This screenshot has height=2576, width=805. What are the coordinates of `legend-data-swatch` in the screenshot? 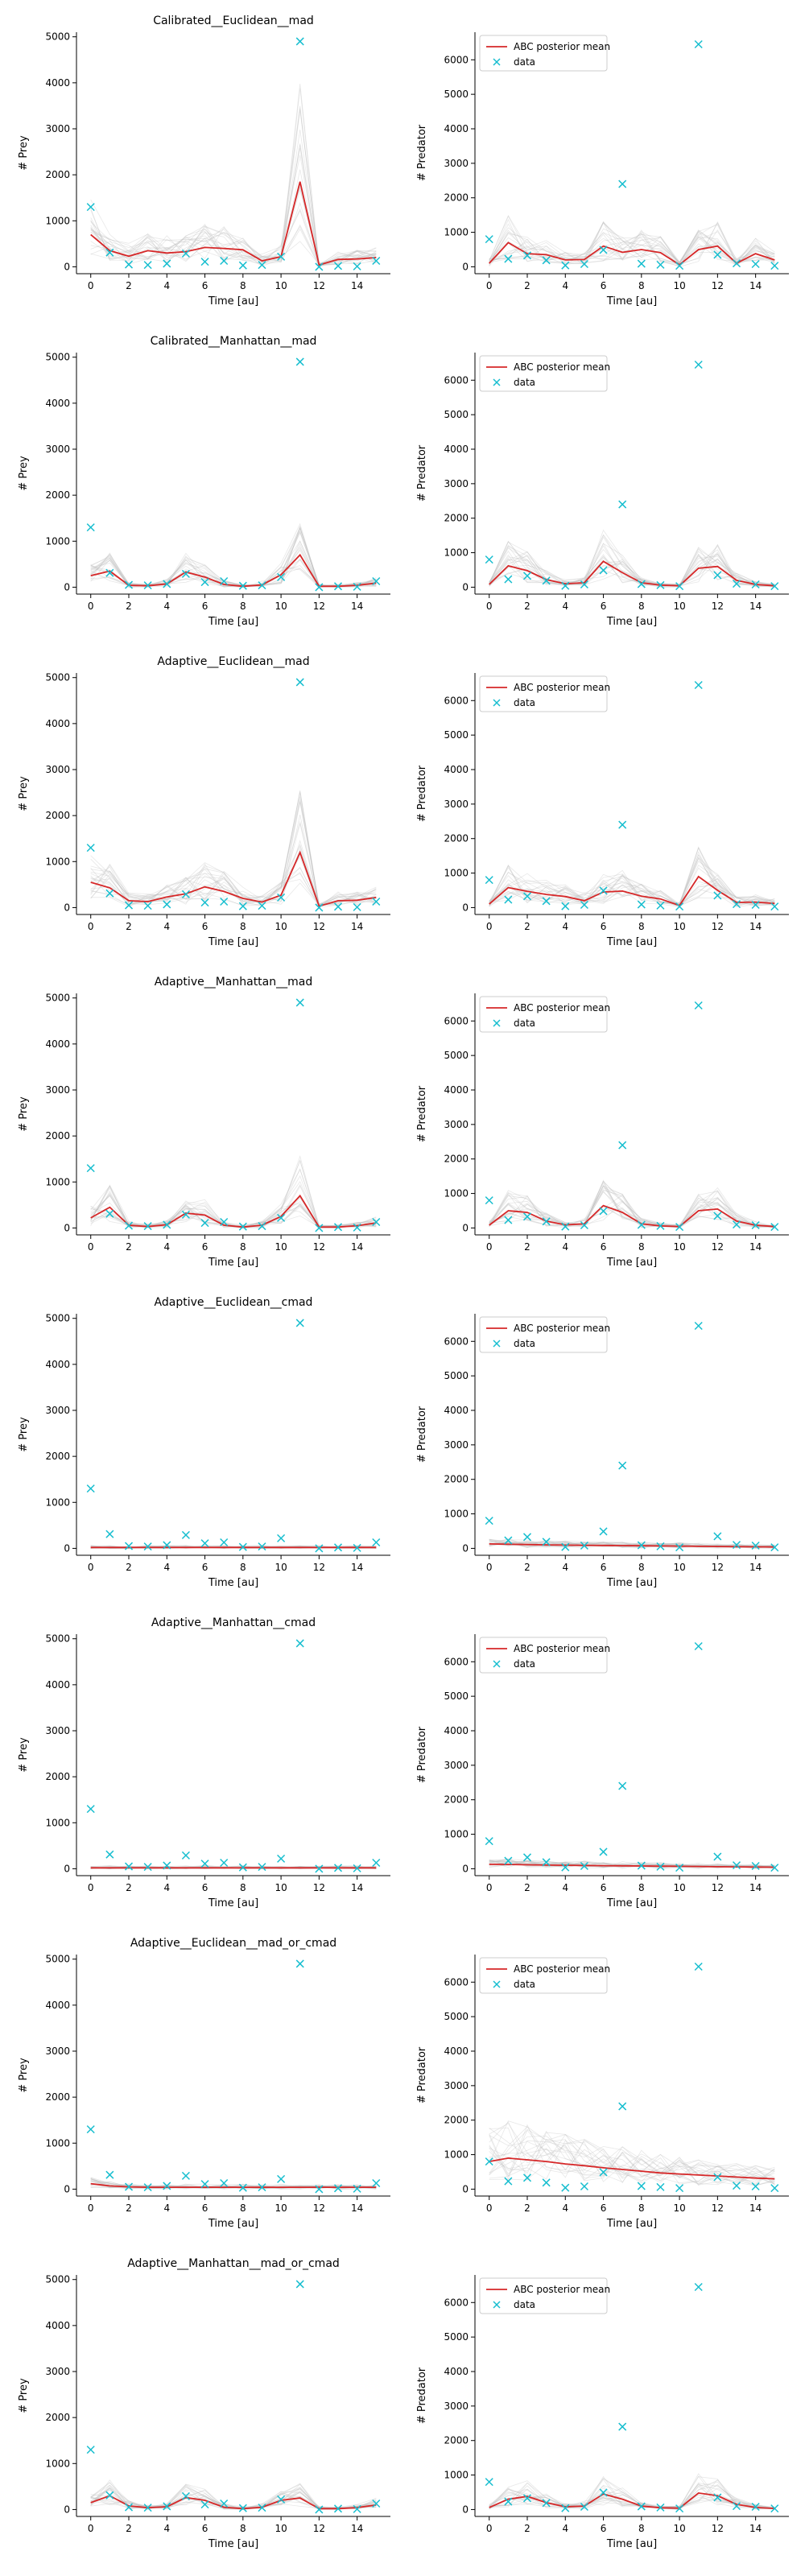 It's located at (497, 1984).